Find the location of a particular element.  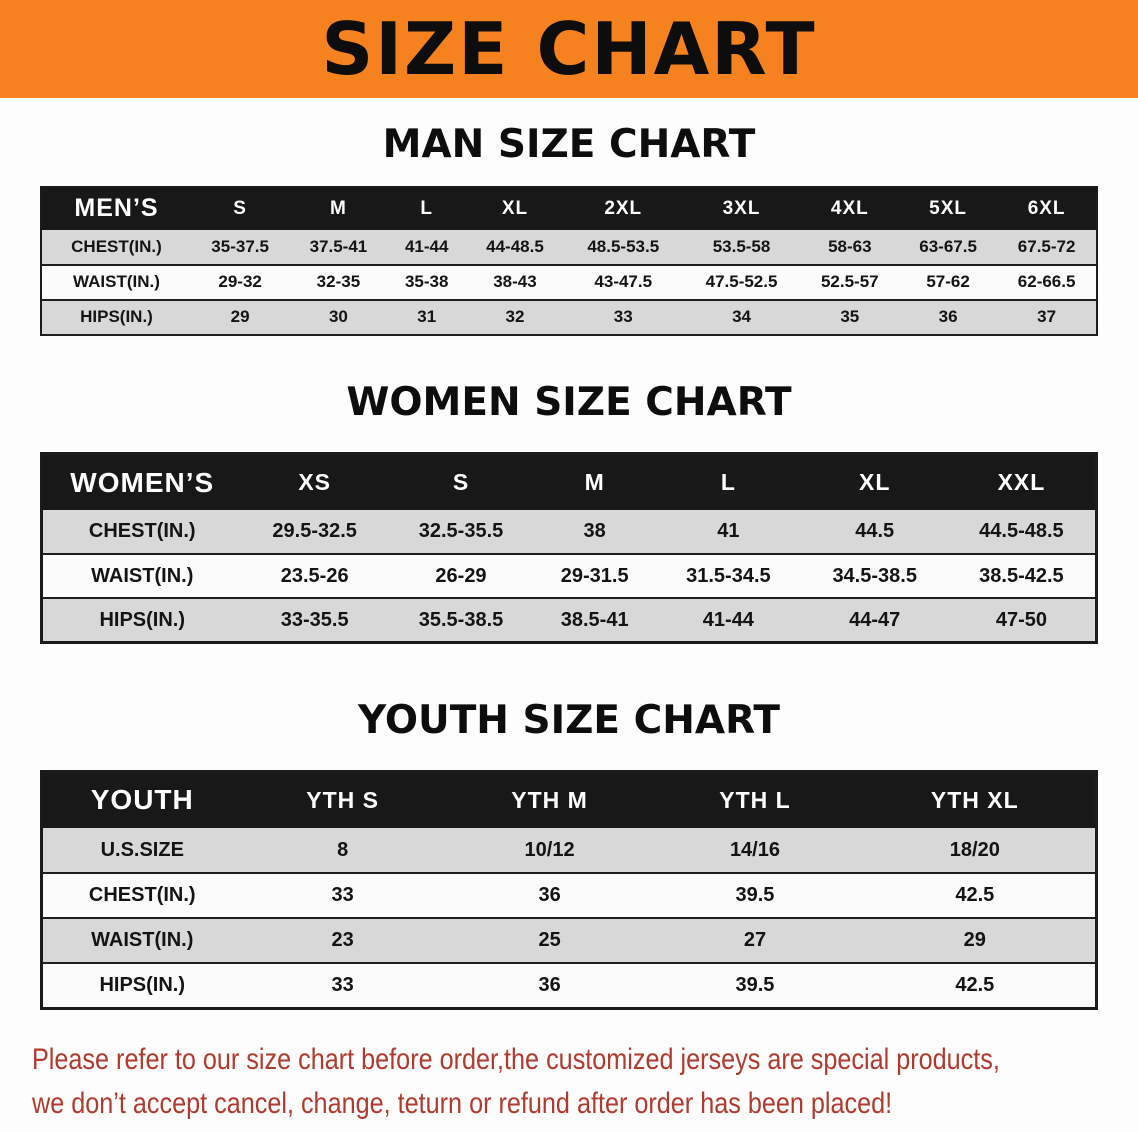

size-value: 38-43 is located at coordinates (515, 282).